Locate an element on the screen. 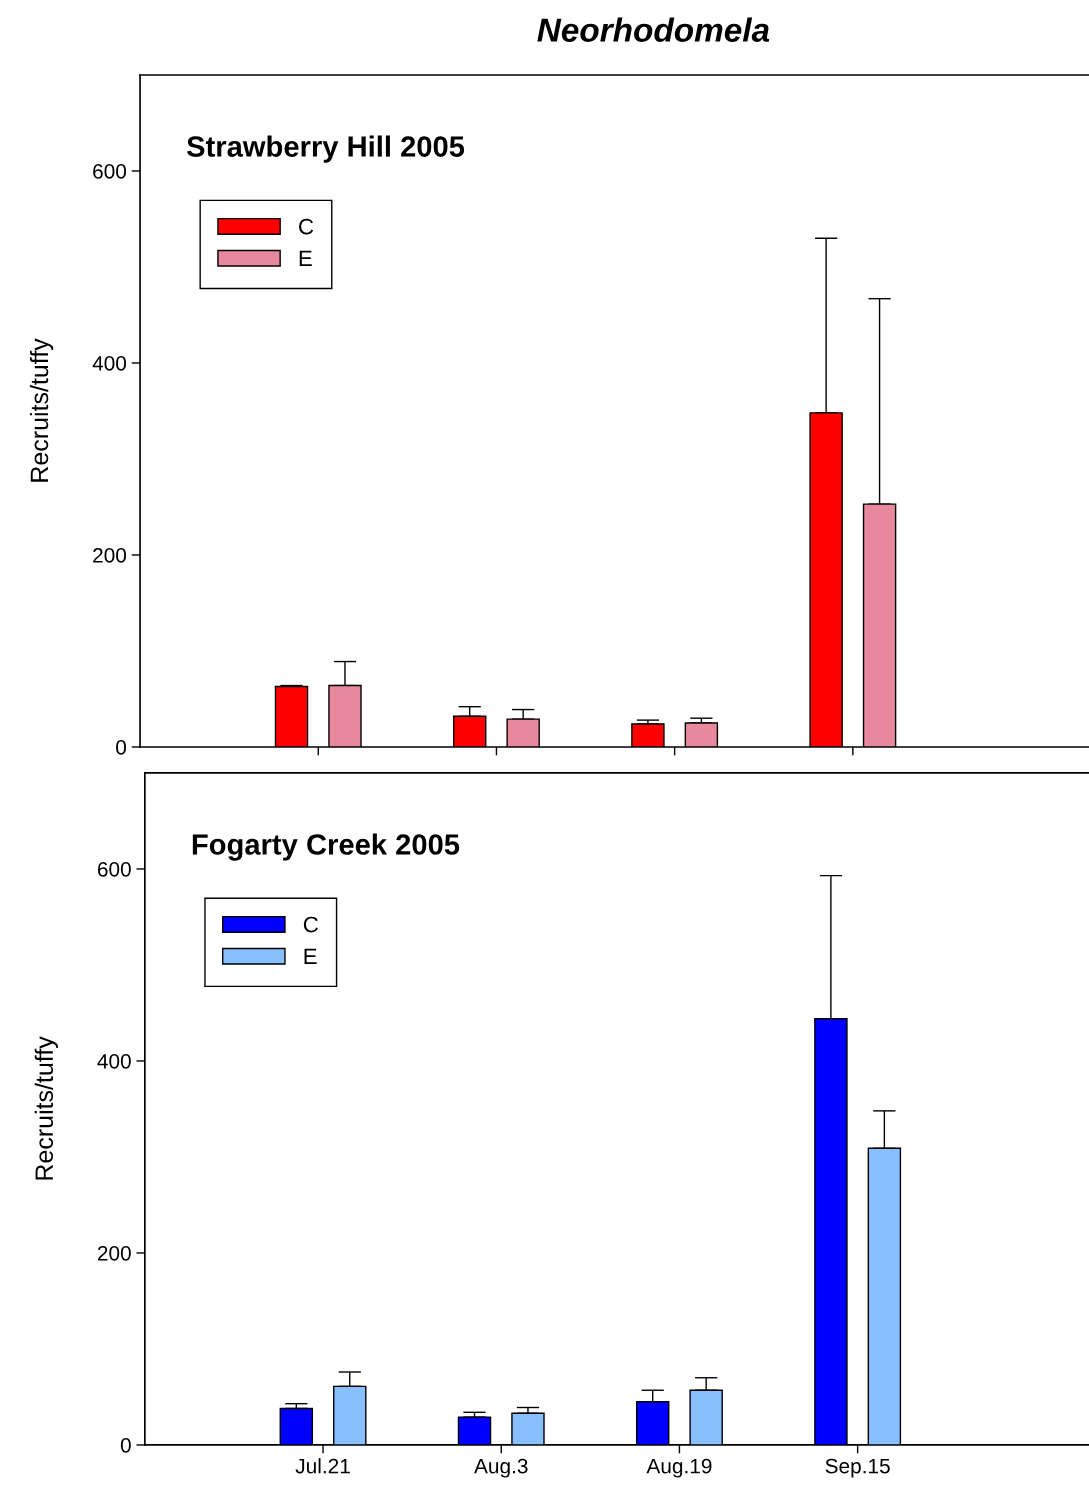  text: Fogarty Creek 2005 is located at coordinates (326, 847).